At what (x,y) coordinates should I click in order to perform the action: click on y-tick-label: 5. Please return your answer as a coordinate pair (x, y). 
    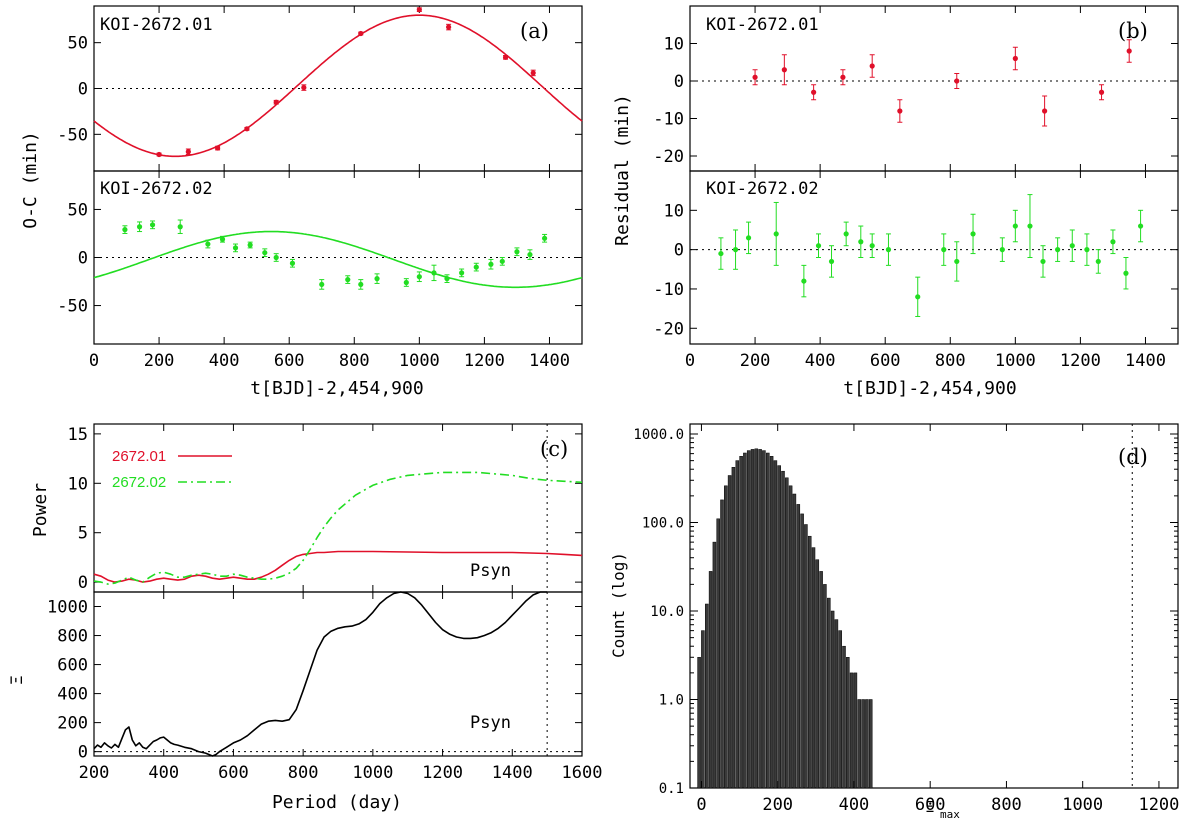
    Looking at the image, I should click on (83, 534).